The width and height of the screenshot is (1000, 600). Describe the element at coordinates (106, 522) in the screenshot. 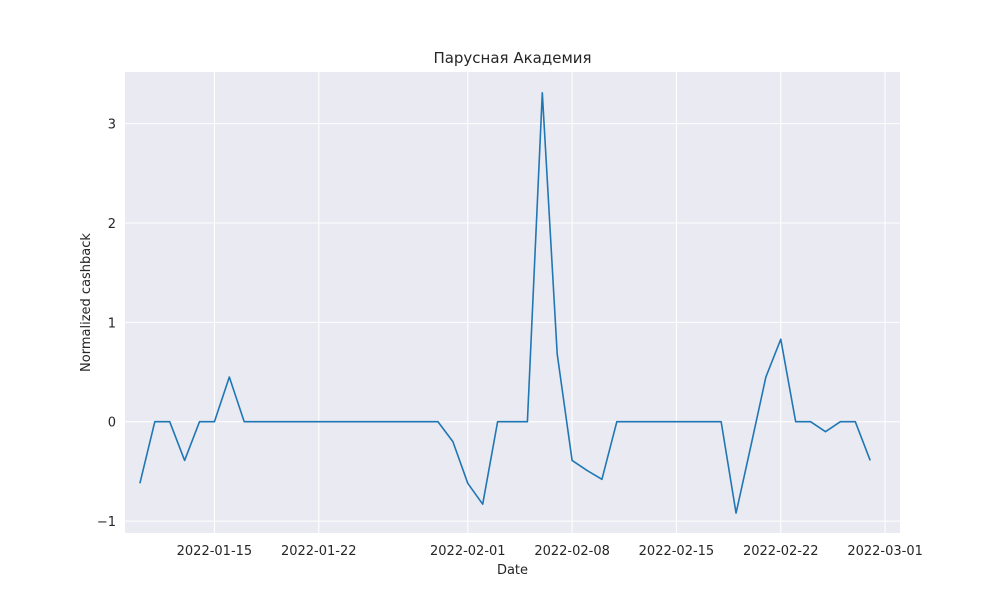

I see `y-tick-label: −1` at that location.